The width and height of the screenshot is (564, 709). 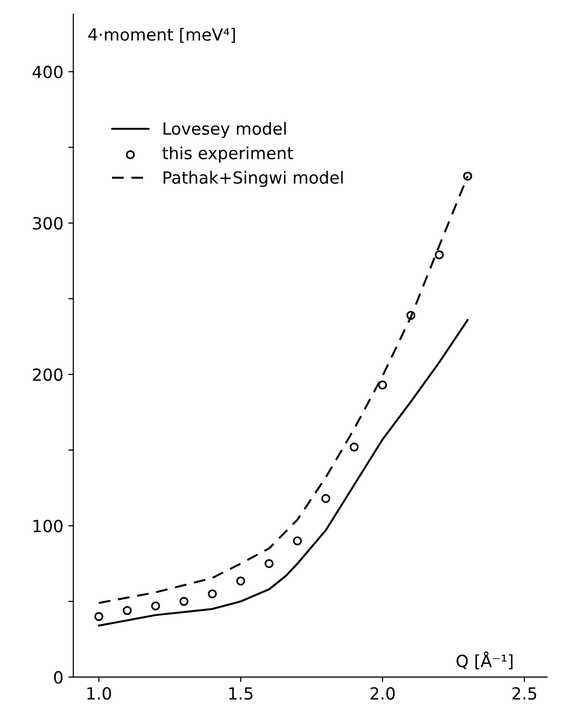 I want to click on legend-label: Lovesey model, so click(x=225, y=130).